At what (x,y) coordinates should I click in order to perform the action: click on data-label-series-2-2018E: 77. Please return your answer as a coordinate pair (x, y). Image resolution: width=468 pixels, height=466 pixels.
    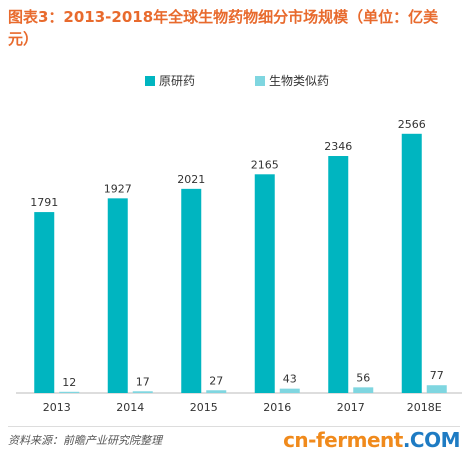
    Looking at the image, I should click on (437, 375).